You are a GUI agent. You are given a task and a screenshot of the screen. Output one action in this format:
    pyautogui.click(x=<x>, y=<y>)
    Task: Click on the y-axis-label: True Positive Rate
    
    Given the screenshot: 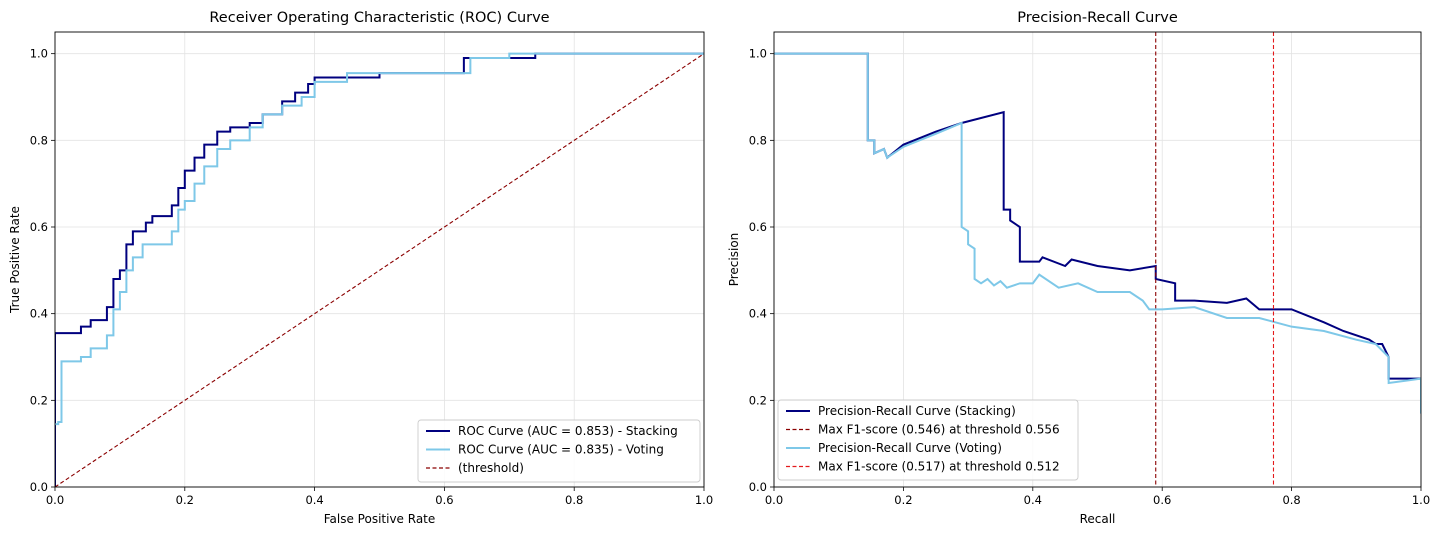 What is the action you would take?
    pyautogui.click(x=15, y=260)
    